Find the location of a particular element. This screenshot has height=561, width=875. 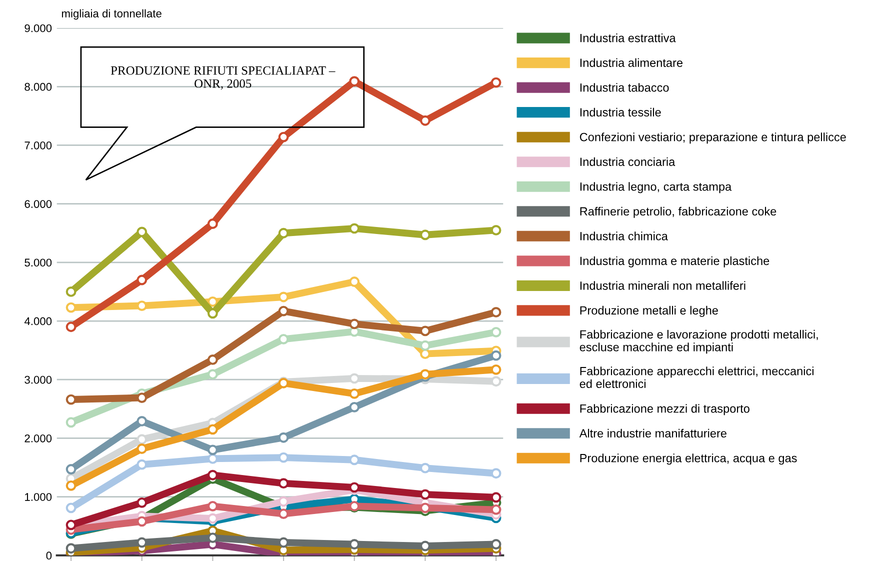

y-tick-label: 4.000 is located at coordinates (38, 321).